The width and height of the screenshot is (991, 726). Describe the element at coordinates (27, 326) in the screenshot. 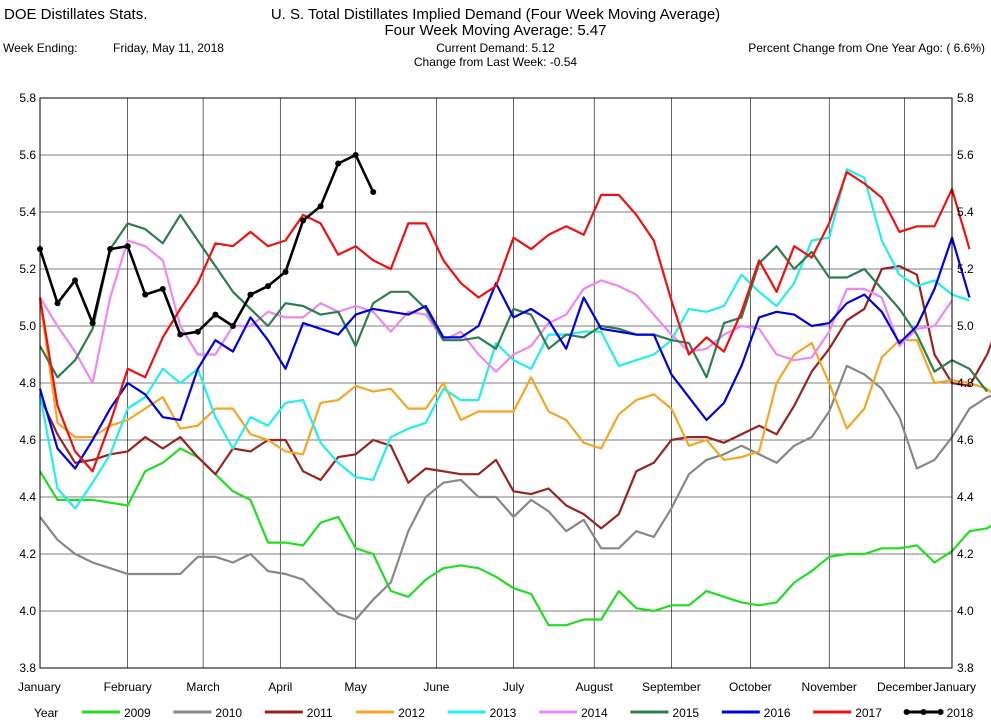

I see `y-tick-label: 5.0` at that location.